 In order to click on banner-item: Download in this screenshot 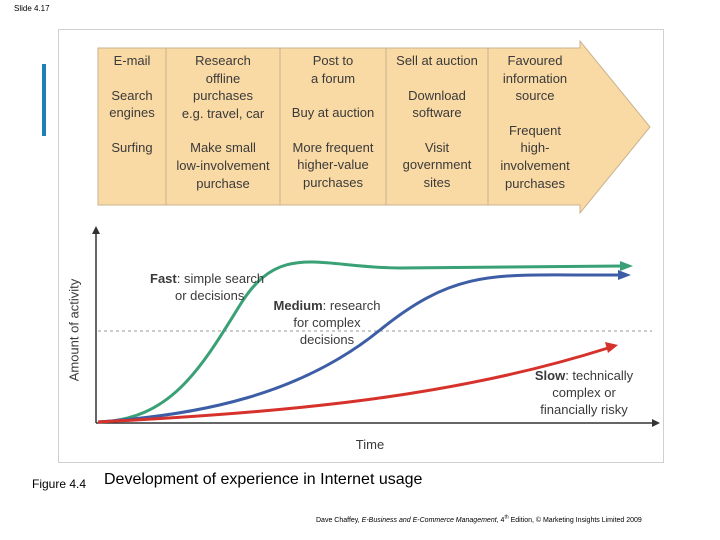, I will do `click(437, 95)`.